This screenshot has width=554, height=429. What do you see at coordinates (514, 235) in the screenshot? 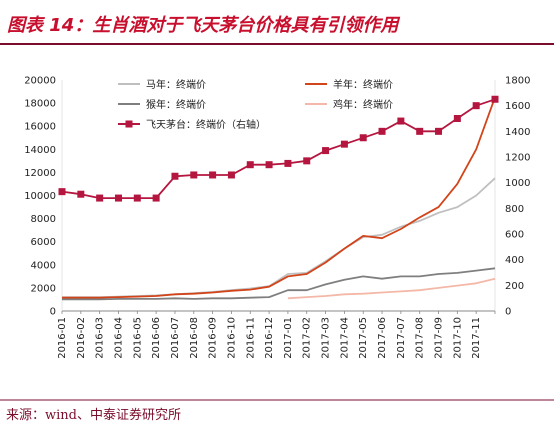
I see `right-tick-label: 600` at bounding box center [514, 235].